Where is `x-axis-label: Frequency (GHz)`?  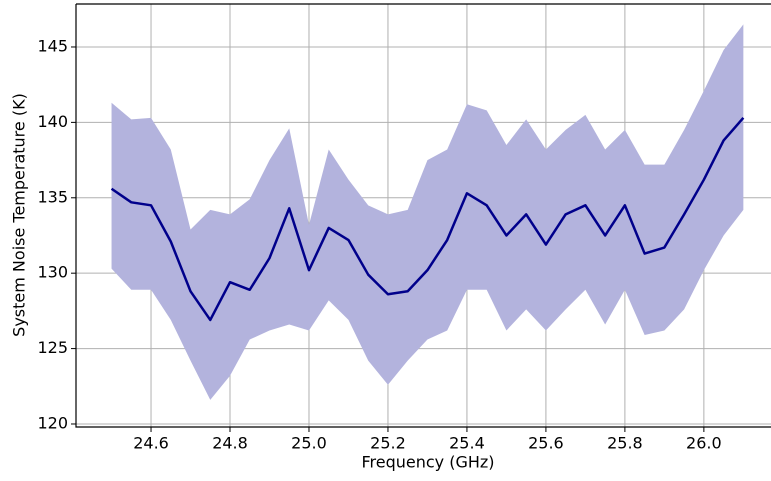
x-axis-label: Frequency (GHz) is located at coordinates (427, 462).